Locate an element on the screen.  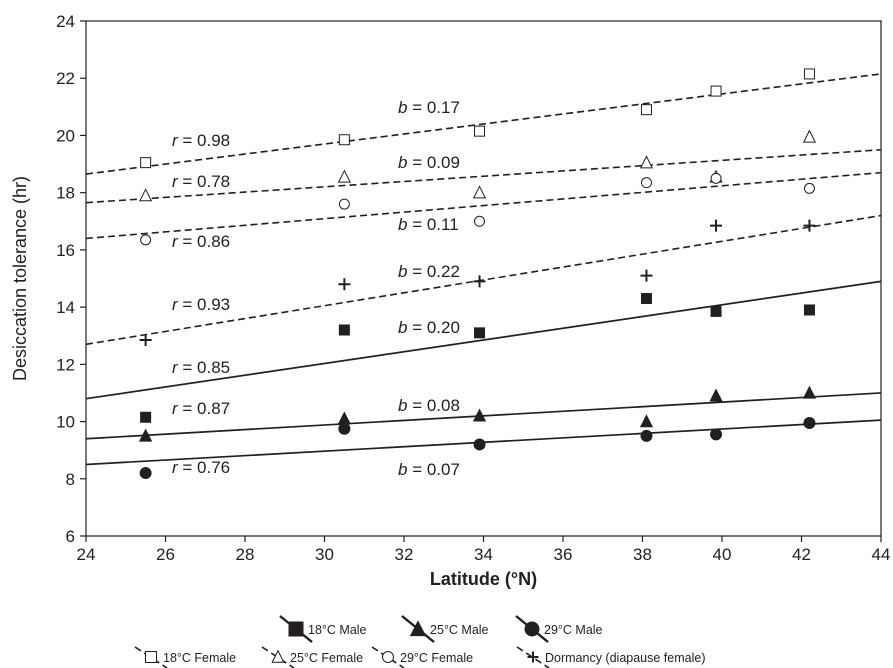
legend-label: 25°C Male is located at coordinates (459, 630).